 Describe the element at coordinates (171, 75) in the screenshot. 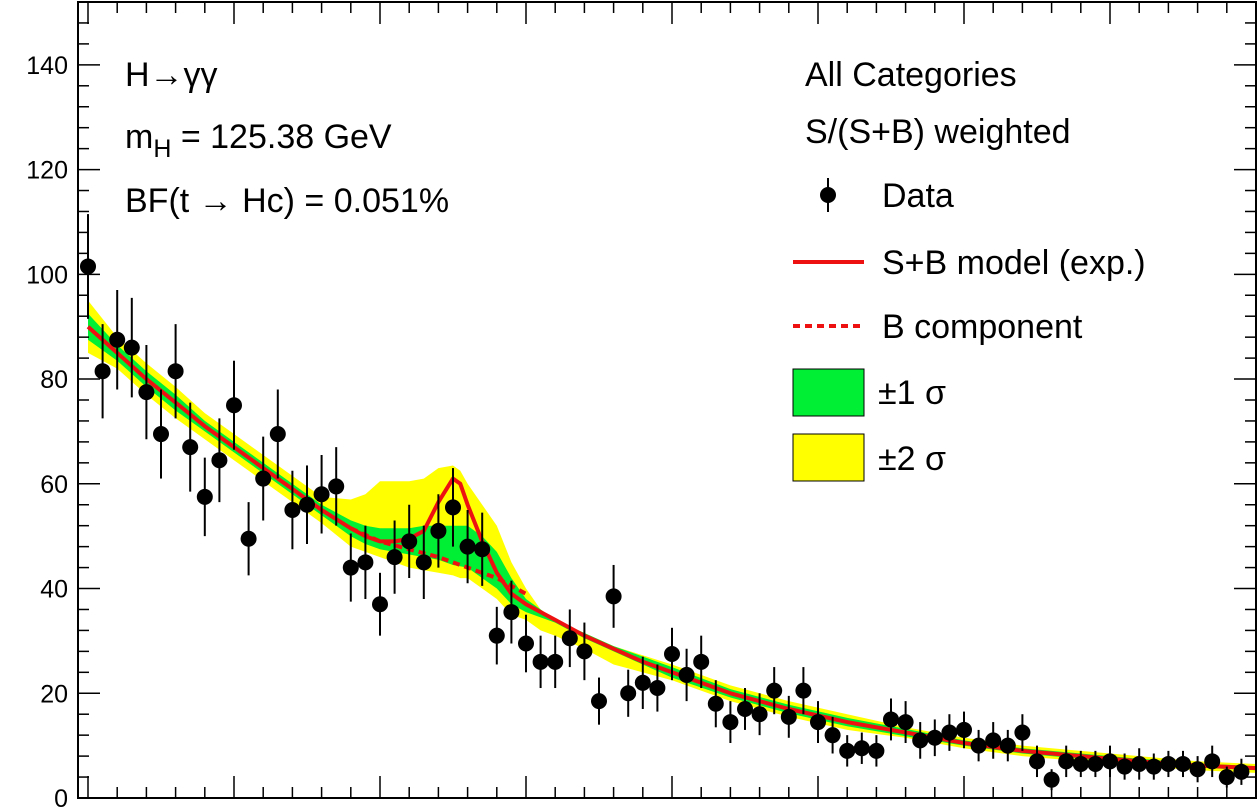

I see `process-label: H→γγ` at that location.